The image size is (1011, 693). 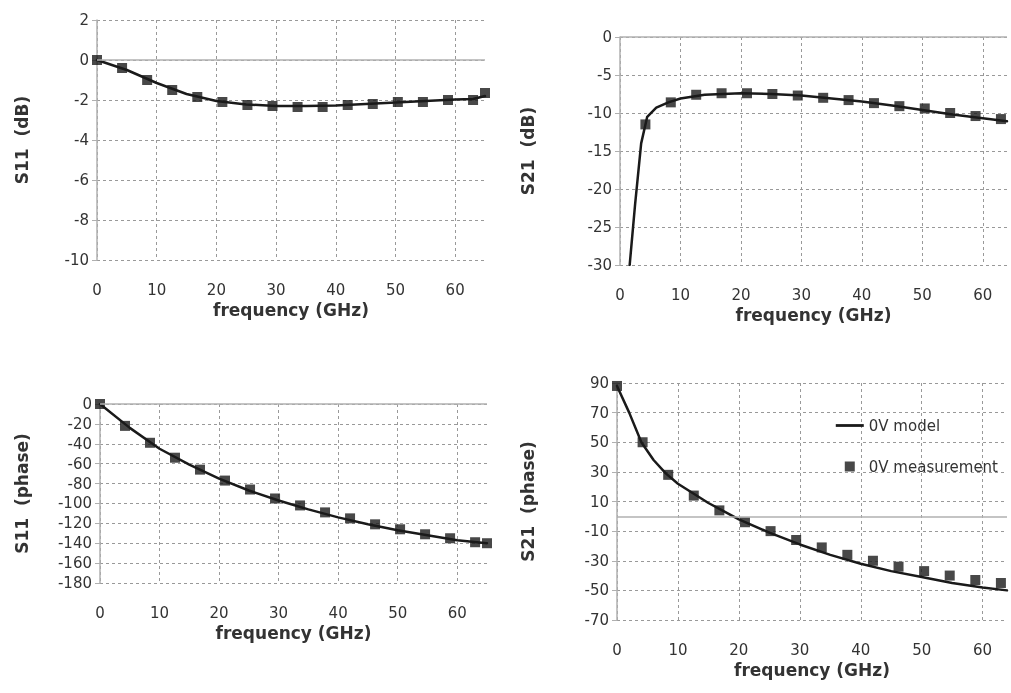 What do you see at coordinates (596, 620) in the screenshot?
I see `y-tick-label: -70` at bounding box center [596, 620].